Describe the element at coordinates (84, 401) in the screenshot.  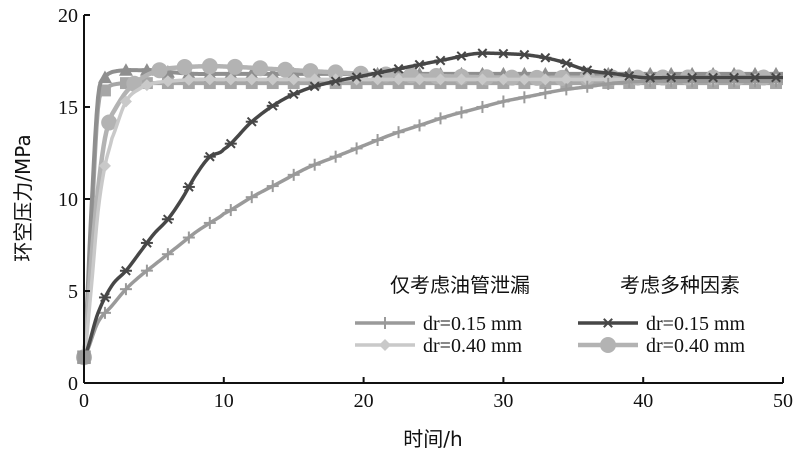
I see `x-tick-label-0: 0` at that location.